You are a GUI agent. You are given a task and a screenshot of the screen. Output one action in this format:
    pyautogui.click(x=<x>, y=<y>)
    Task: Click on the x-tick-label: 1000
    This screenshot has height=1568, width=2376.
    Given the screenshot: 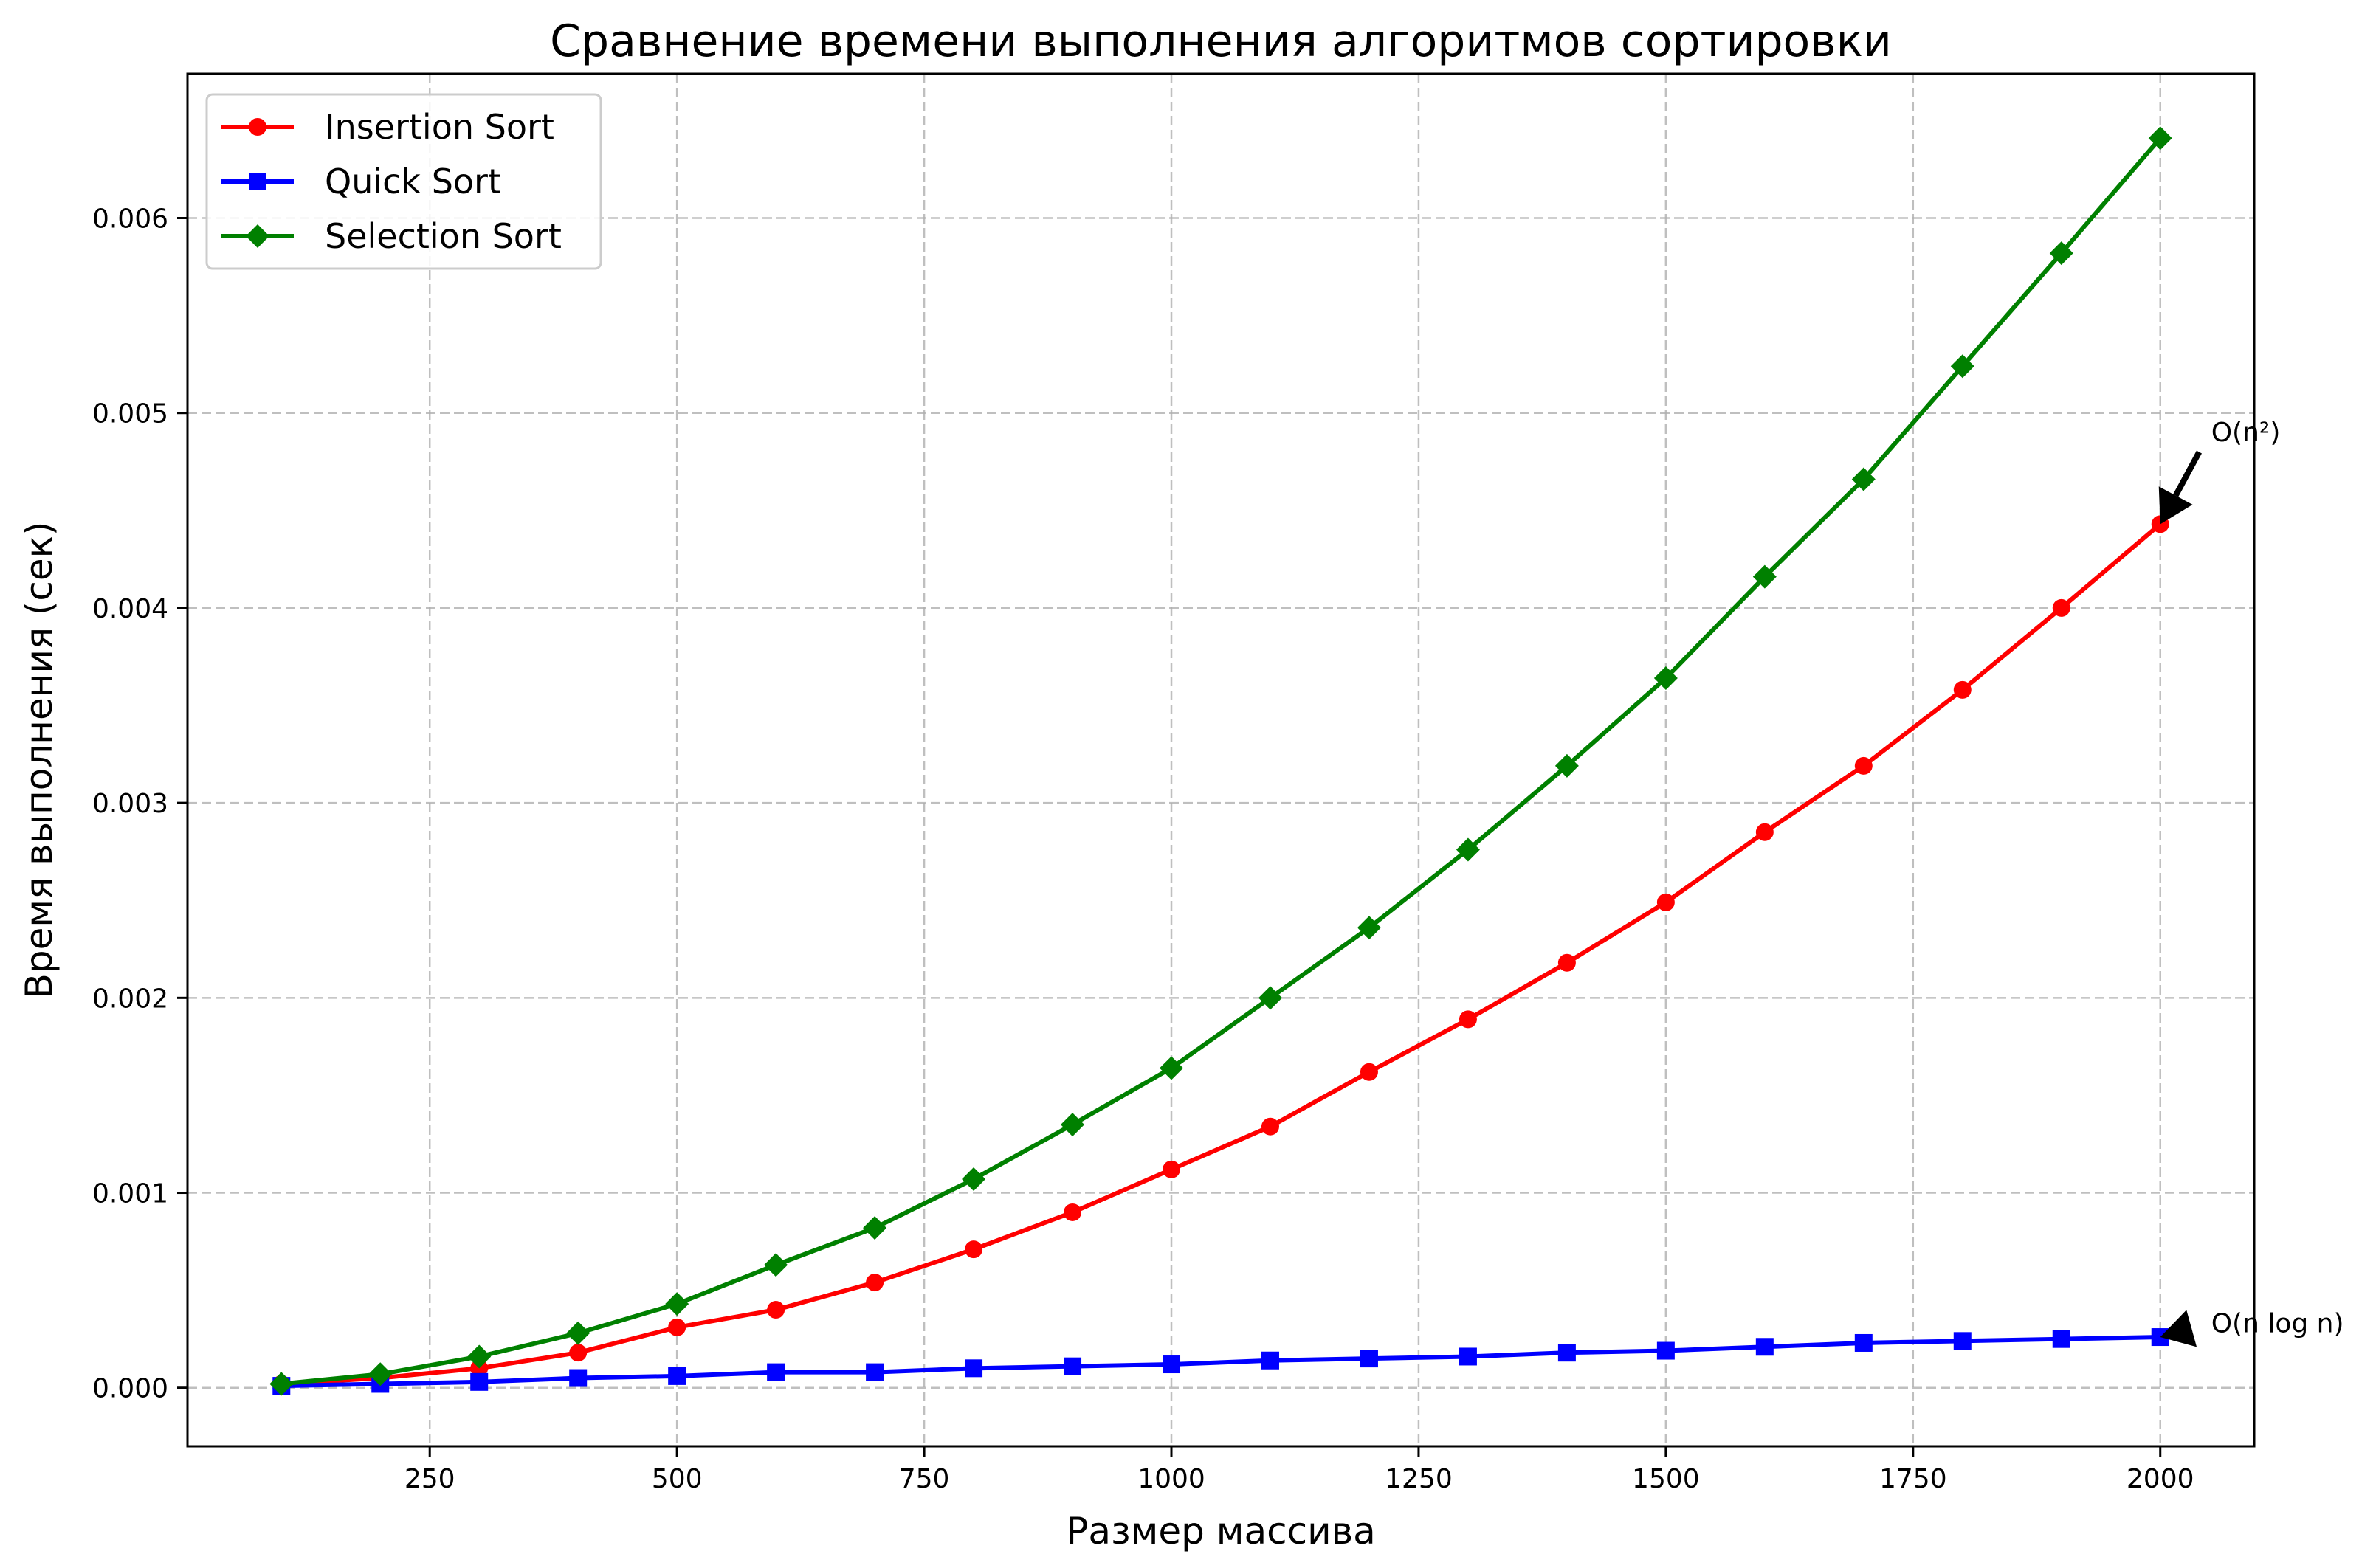 What is the action you would take?
    pyautogui.click(x=1171, y=1479)
    